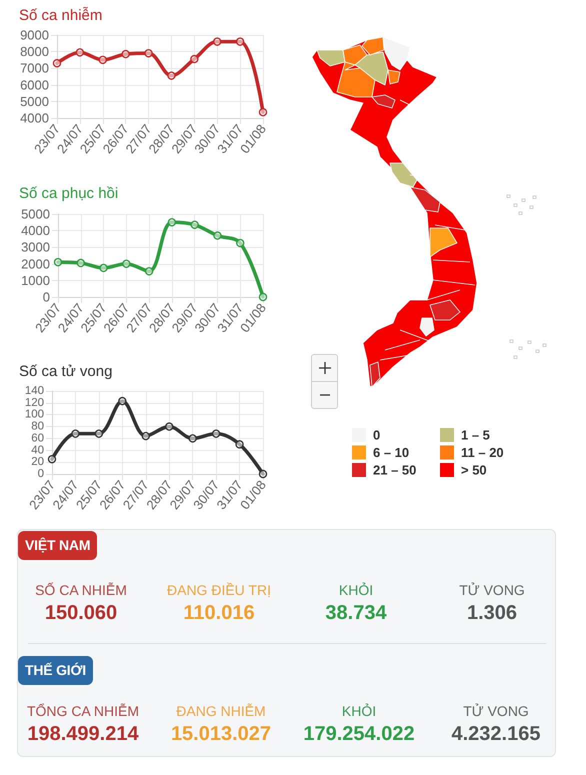  What do you see at coordinates (219, 613) in the screenshot?
I see `text: 110.016` at bounding box center [219, 613].